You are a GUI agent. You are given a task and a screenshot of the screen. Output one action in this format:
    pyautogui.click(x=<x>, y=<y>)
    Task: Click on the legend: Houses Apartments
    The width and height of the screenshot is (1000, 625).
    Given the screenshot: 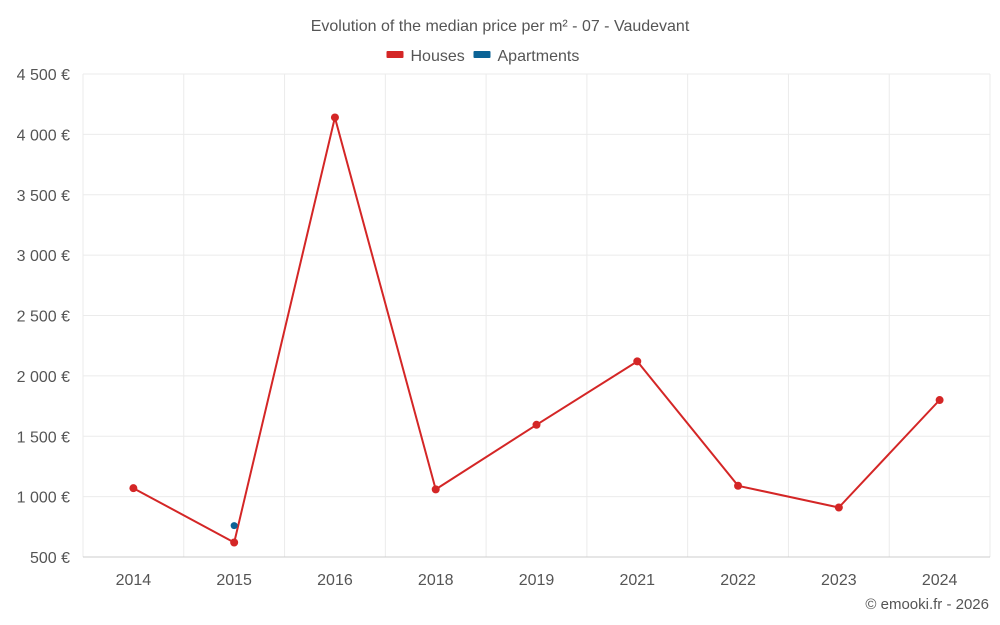 What is the action you would take?
    pyautogui.click(x=483, y=56)
    